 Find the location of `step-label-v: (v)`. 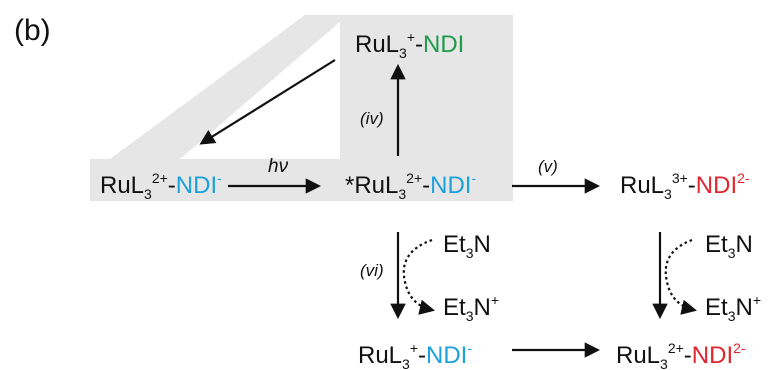

step-label-v: (v) is located at coordinates (548, 166).